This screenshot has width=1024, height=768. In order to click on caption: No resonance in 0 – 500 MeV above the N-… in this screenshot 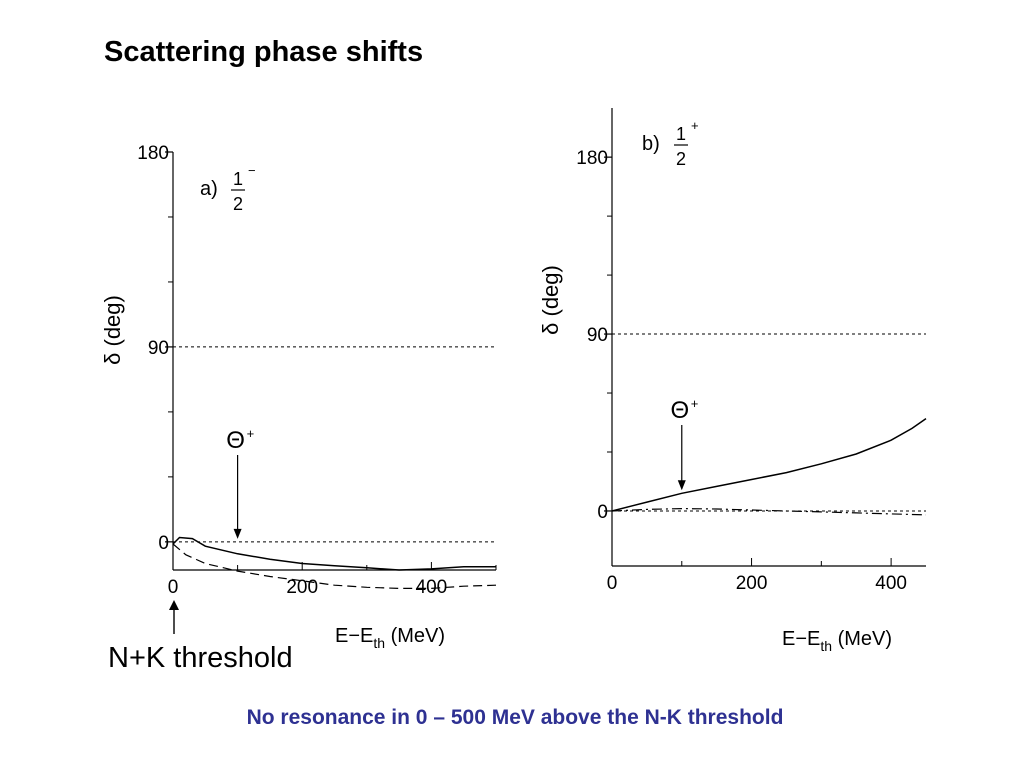, I will do `click(515, 717)`.